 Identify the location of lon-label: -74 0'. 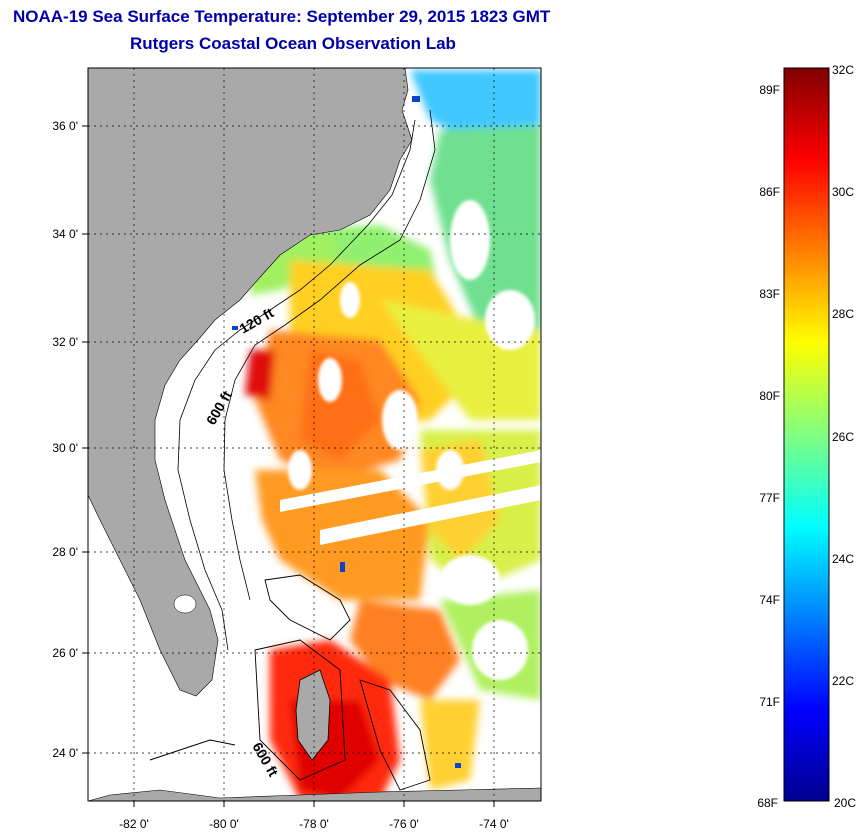
(494, 824).